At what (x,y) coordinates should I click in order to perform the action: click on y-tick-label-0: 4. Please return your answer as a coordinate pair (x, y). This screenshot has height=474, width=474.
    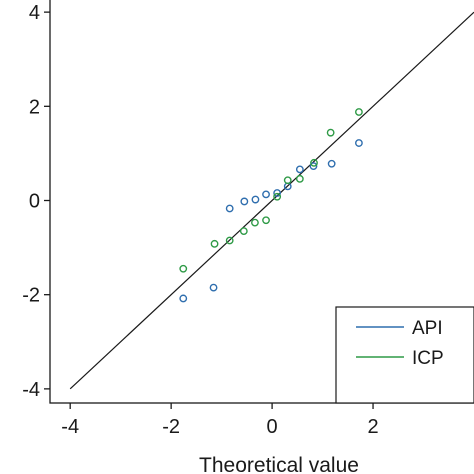
    Looking at the image, I should click on (34, 13).